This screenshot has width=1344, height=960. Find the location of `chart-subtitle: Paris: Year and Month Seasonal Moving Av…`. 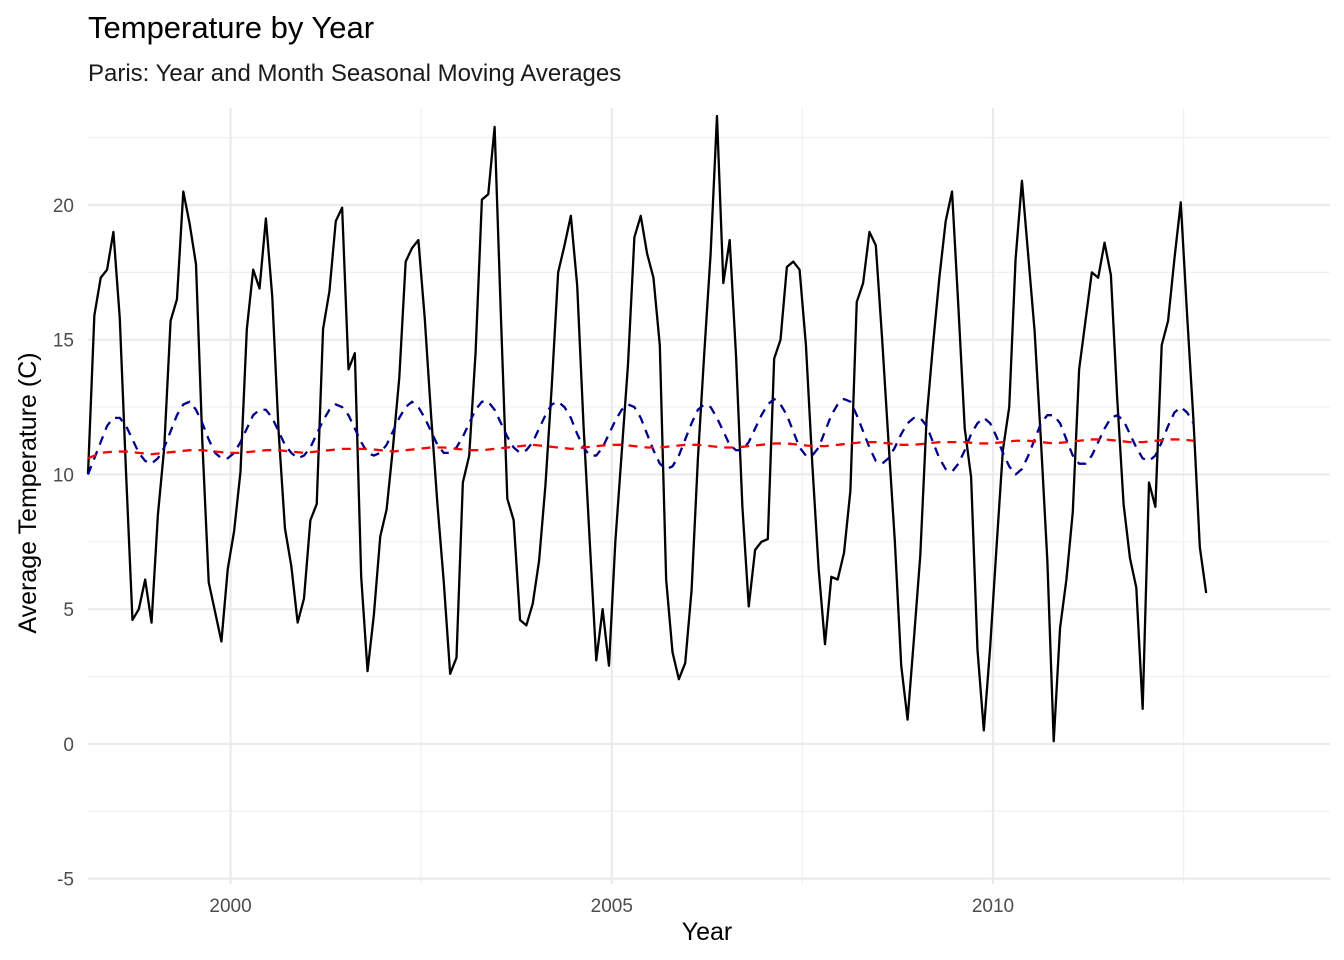

chart-subtitle: Paris: Year and Month Seasonal Moving Av… is located at coordinates (355, 73).